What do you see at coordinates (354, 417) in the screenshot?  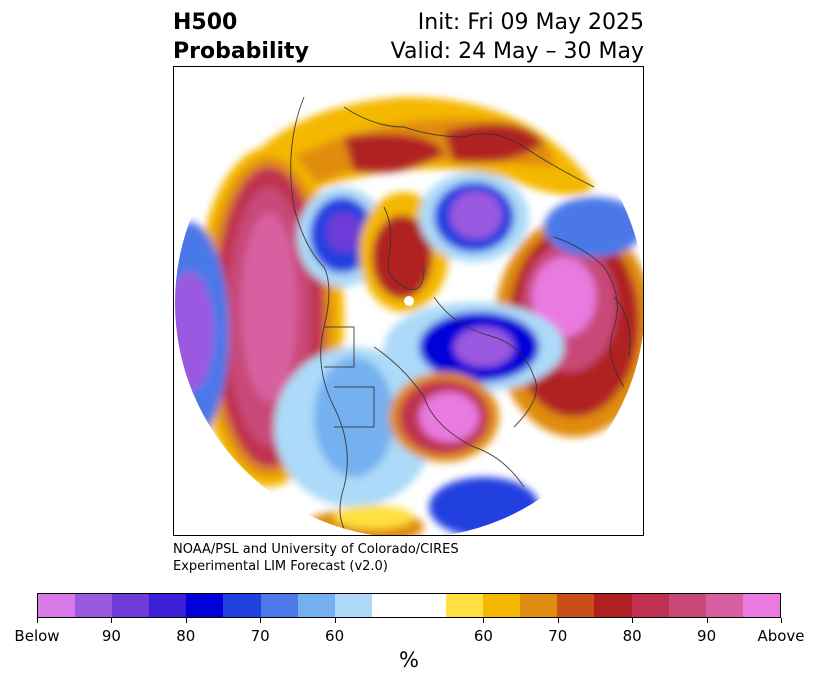 I see `anomaly-southwest-blue` at bounding box center [354, 417].